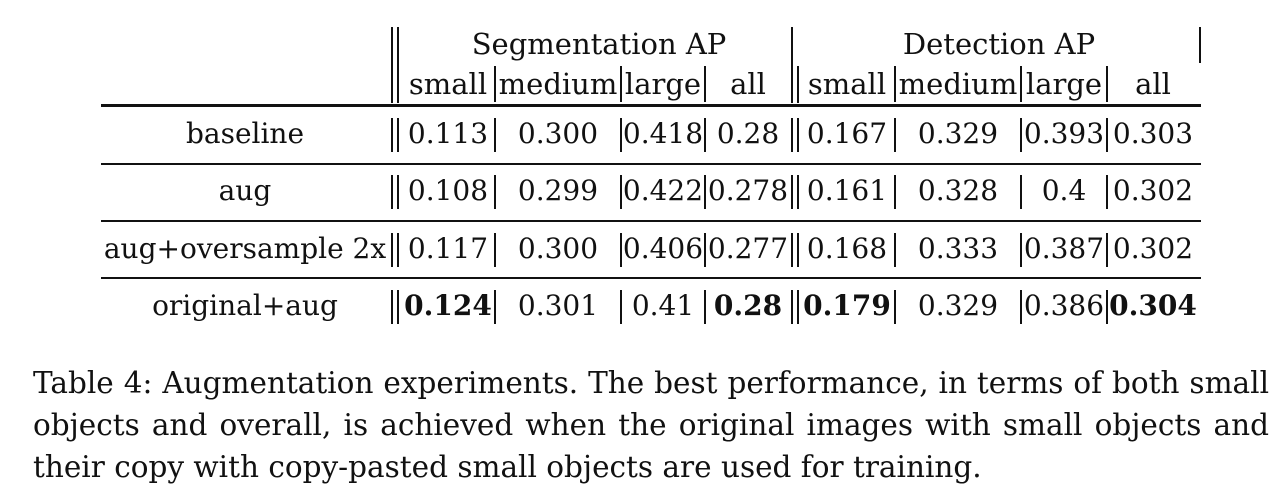 The width and height of the screenshot is (1285, 499). I want to click on rule-header, so click(651, 105).